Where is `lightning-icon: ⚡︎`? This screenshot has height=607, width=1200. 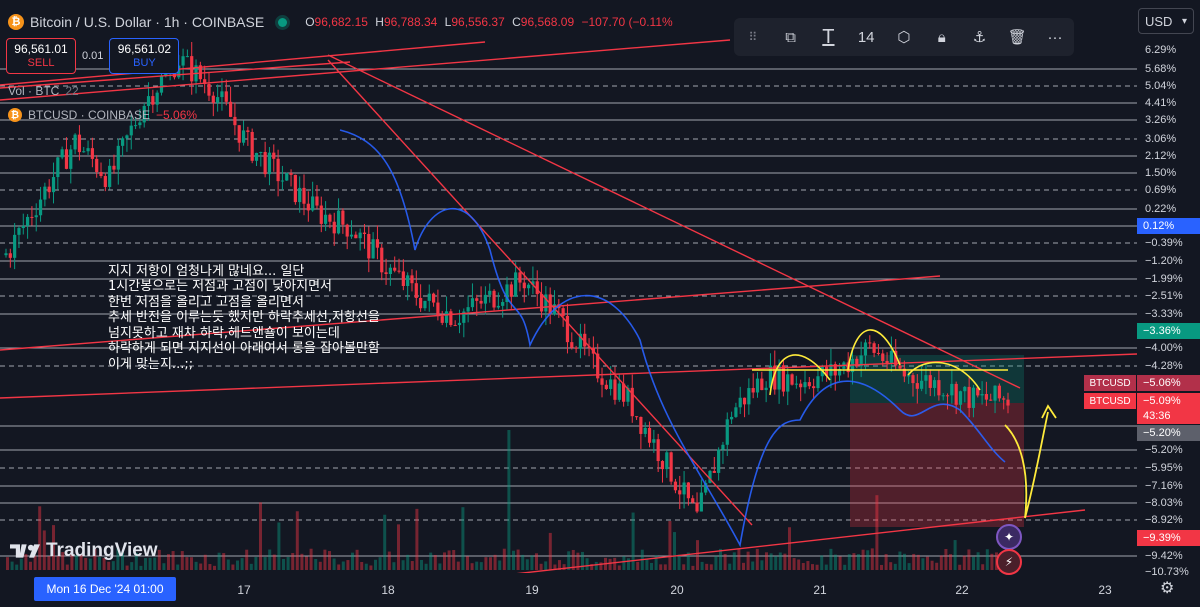
lightning-icon: ⚡︎ is located at coordinates (1009, 562).